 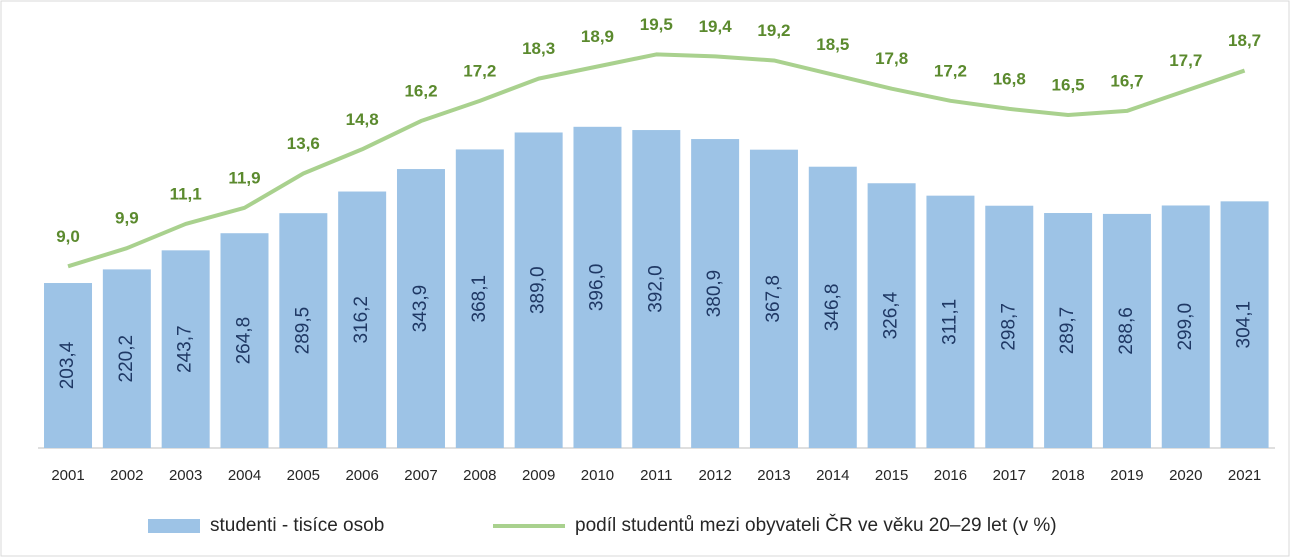 What do you see at coordinates (297, 525) in the screenshot?
I see `legend-label: studenti - tisíce osob` at bounding box center [297, 525].